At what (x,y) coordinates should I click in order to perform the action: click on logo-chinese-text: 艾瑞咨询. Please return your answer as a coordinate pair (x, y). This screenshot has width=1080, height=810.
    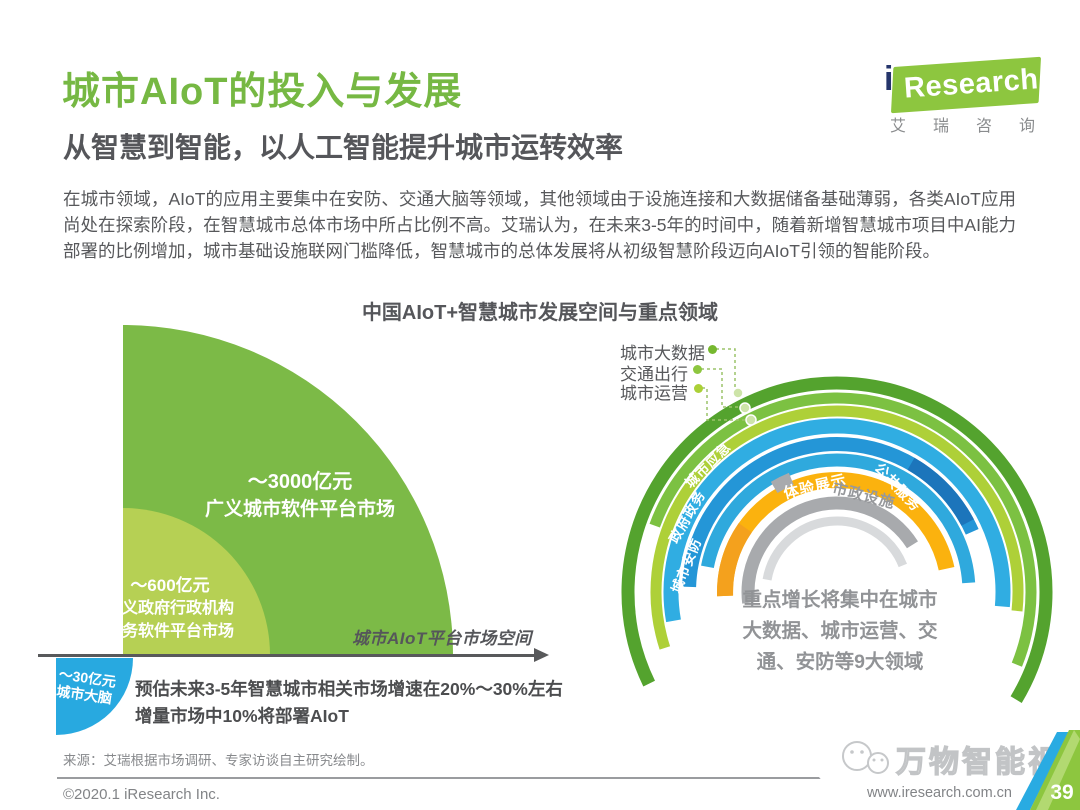
    Looking at the image, I should click on (976, 126).